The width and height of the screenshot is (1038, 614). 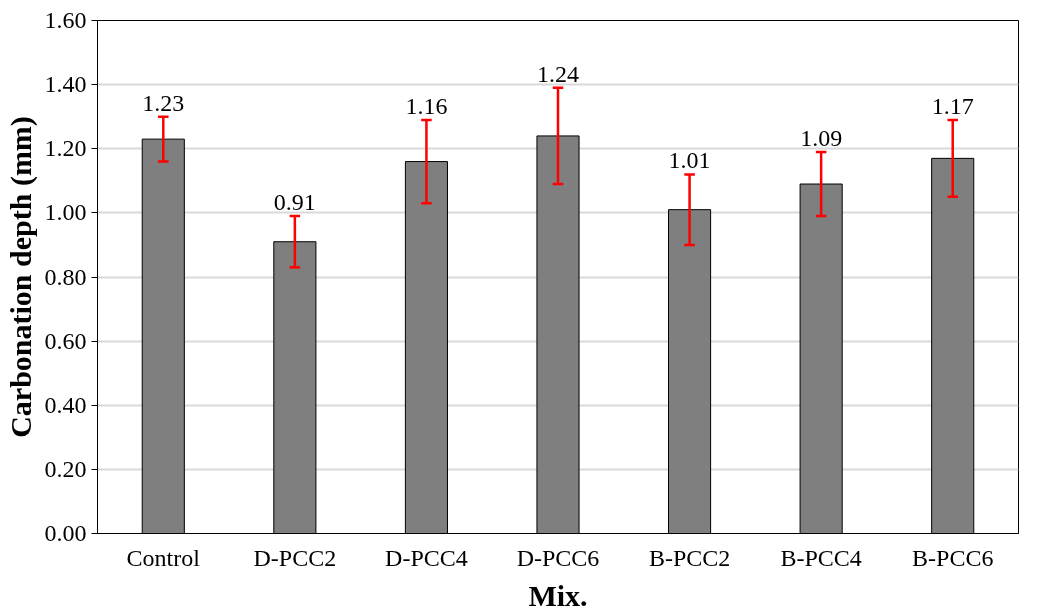 What do you see at coordinates (689, 160) in the screenshot?
I see `data-label: 1.01` at bounding box center [689, 160].